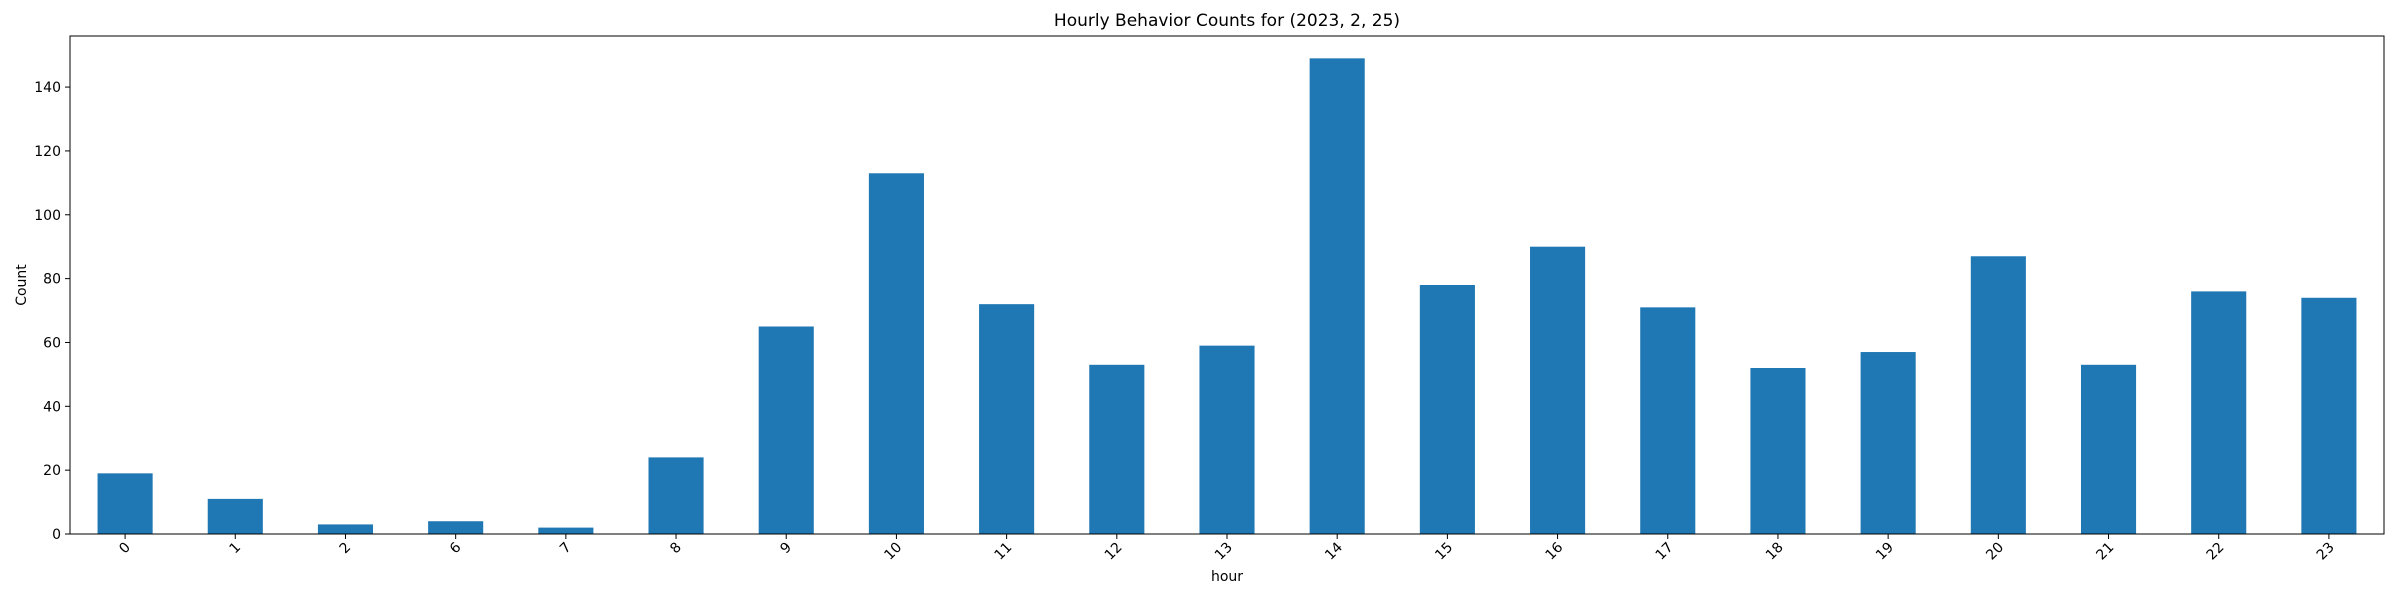 The height and width of the screenshot is (600, 2400). I want to click on chart-title: Hourly Behavior Counts for (2023, 2, 25), so click(1227, 21).